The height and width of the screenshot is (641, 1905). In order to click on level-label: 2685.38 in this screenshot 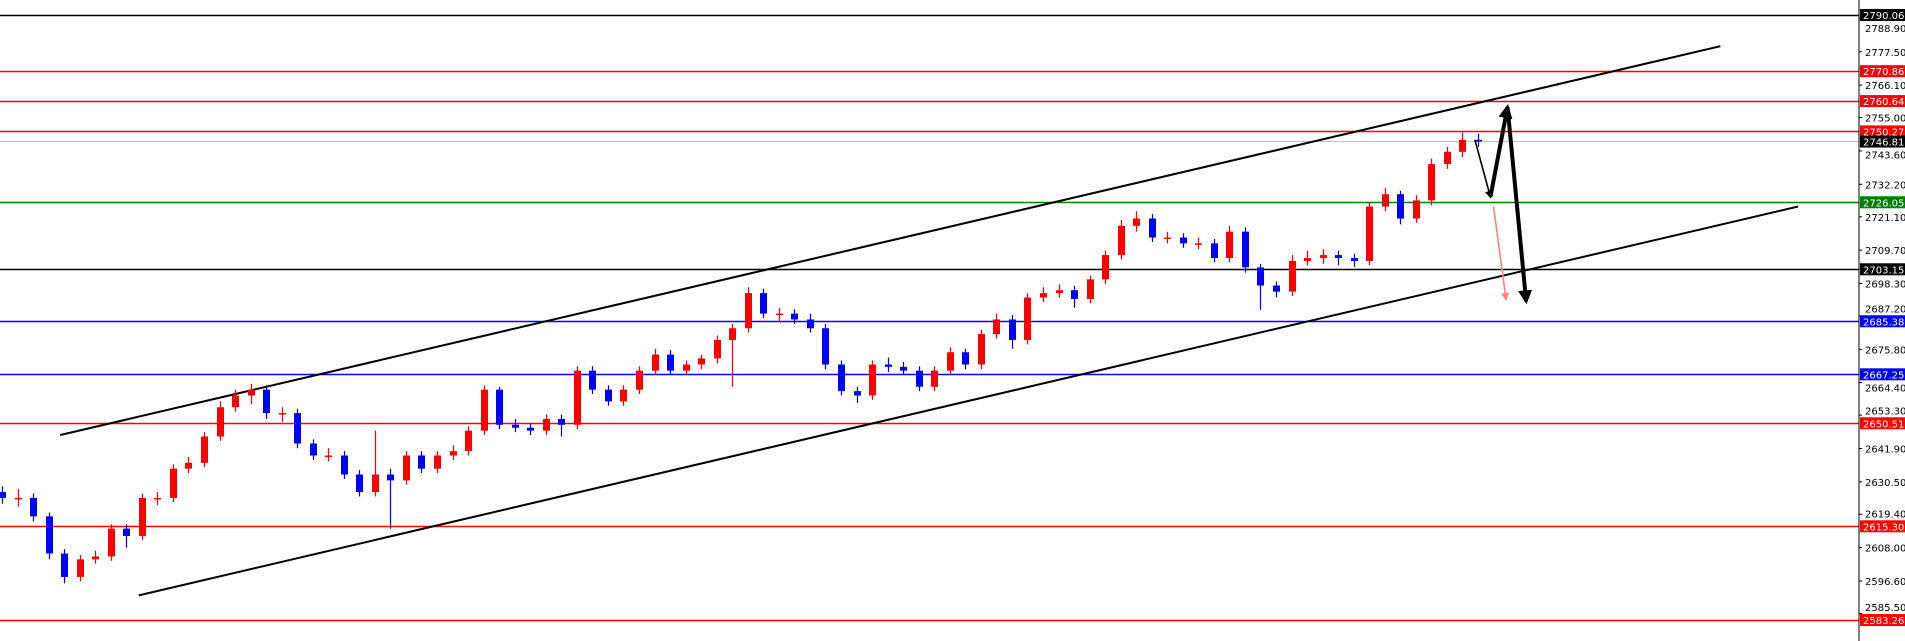, I will do `click(1883, 322)`.